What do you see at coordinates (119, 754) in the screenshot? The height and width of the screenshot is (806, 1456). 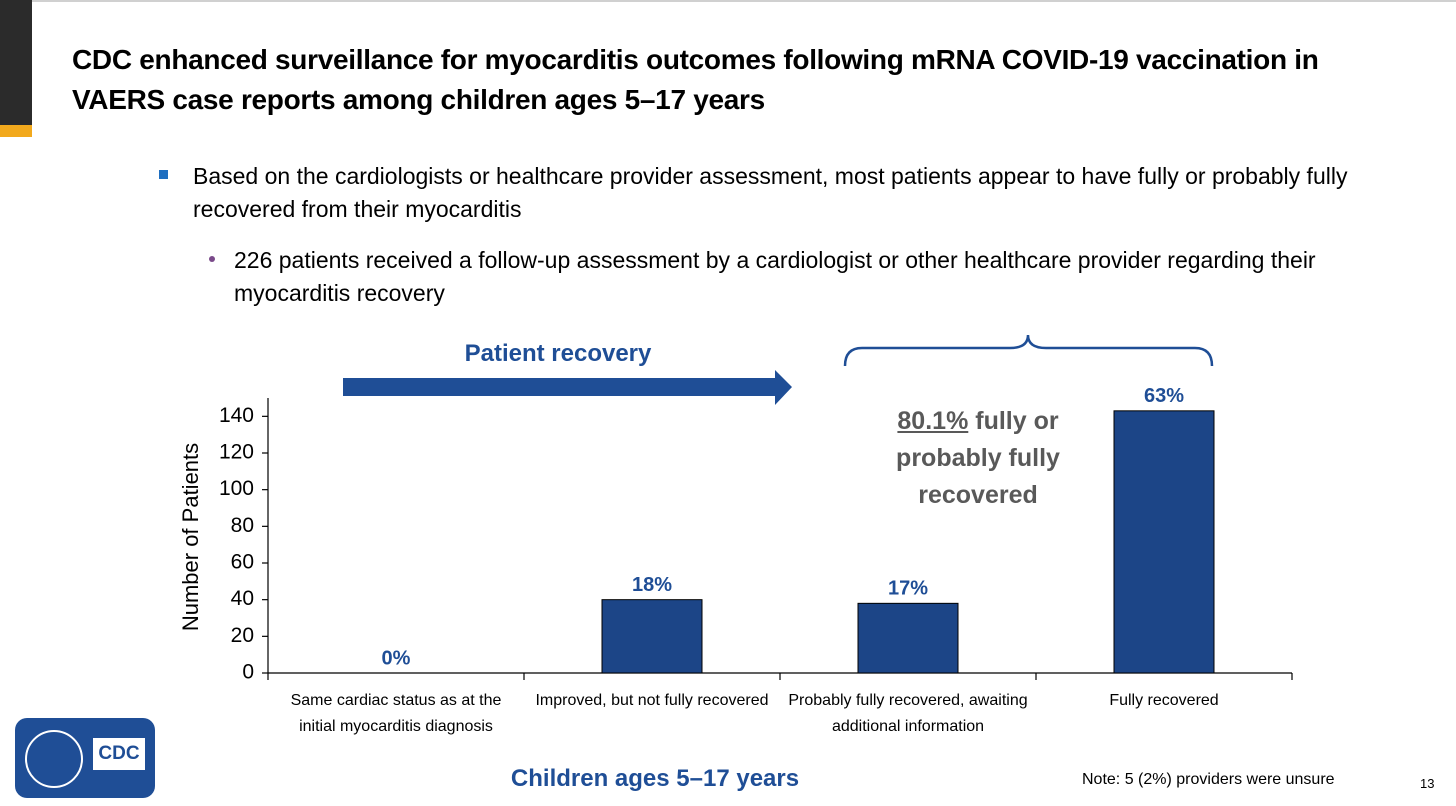 I see `logo-text: CDC` at bounding box center [119, 754].